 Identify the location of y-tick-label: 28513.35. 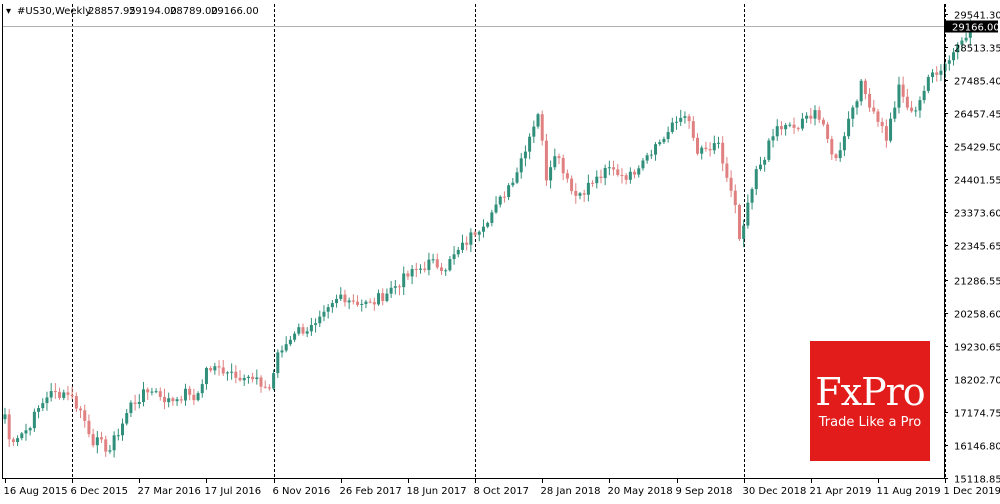
(977, 49).